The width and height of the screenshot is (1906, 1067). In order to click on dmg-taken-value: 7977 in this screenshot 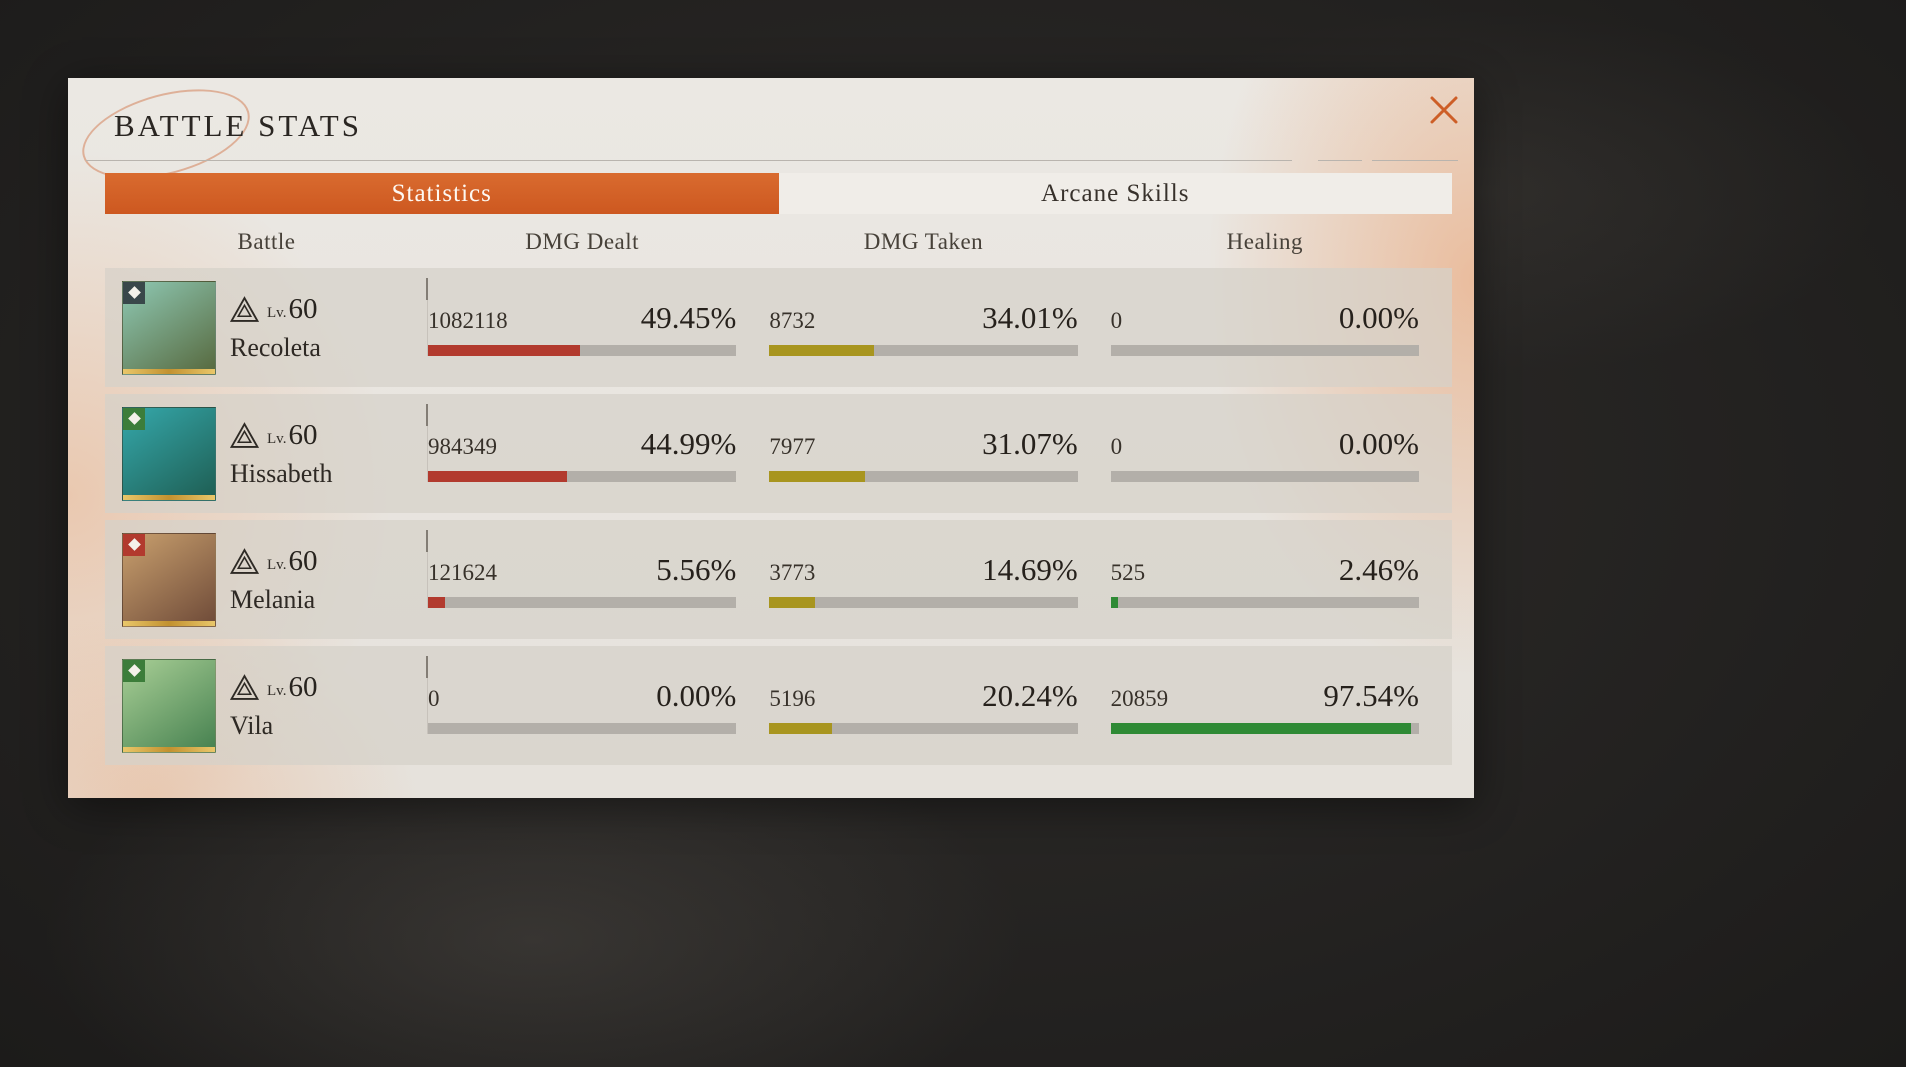, I will do `click(792, 446)`.